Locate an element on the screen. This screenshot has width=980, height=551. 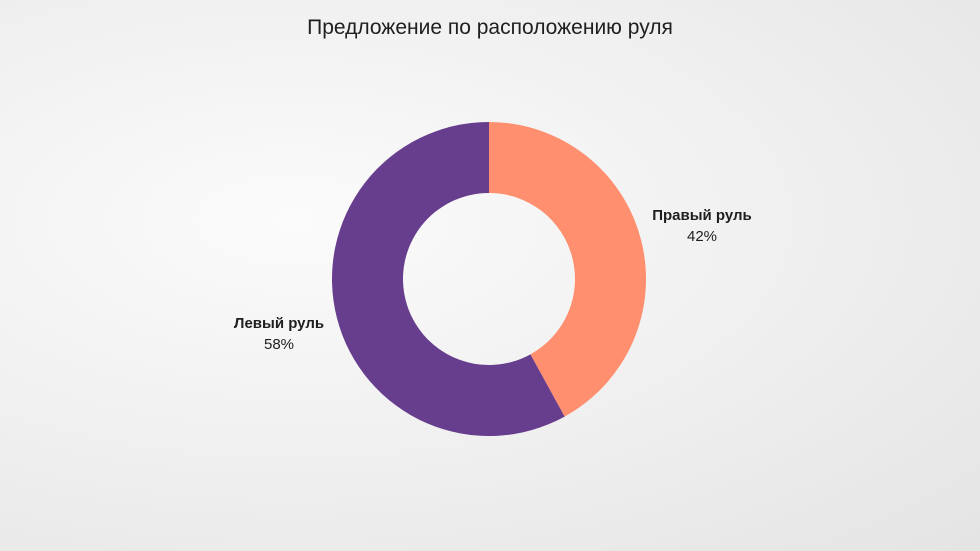
slice-label-name-2: Левый руль is located at coordinates (279, 323).